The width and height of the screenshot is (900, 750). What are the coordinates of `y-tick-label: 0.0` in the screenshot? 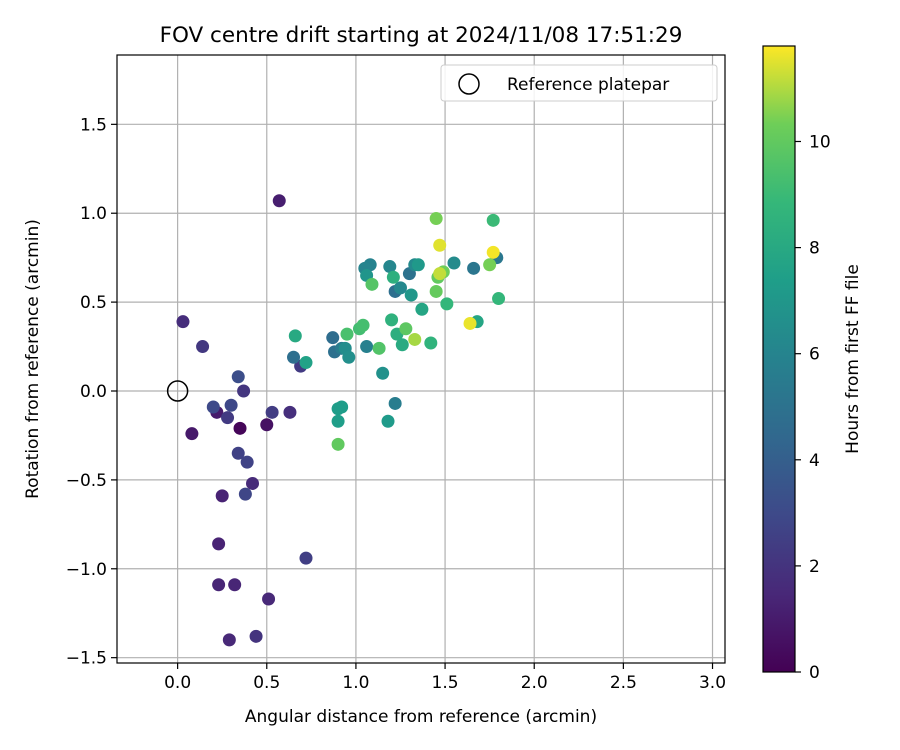 It's located at (93, 392).